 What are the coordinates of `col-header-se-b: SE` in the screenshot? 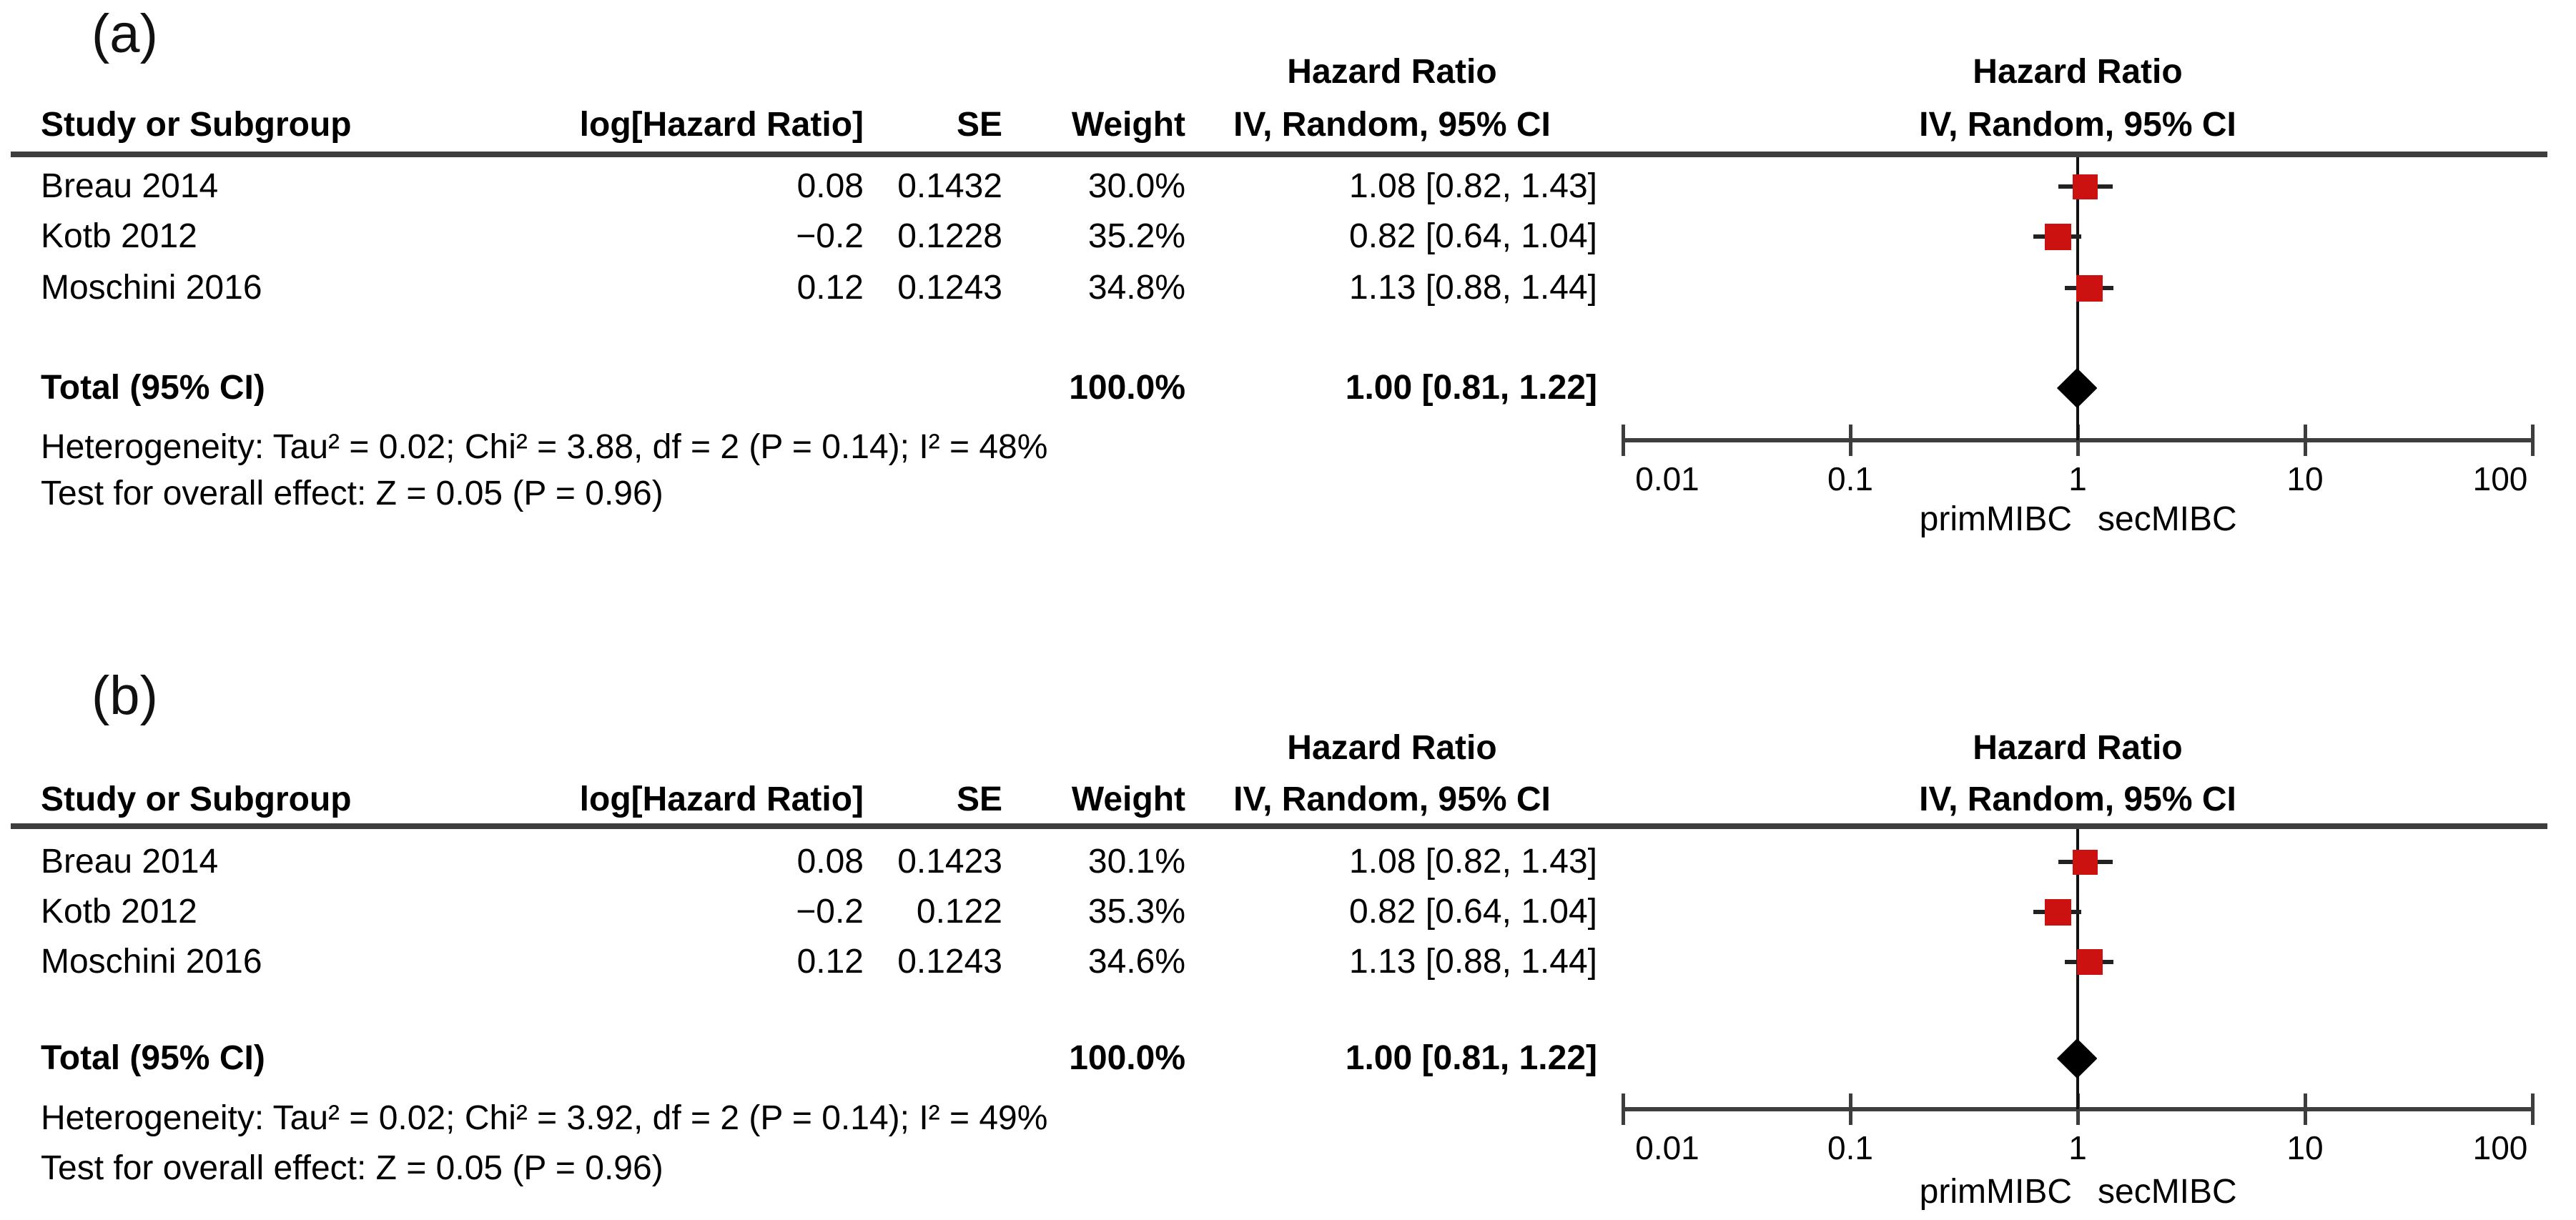 It's located at (979, 799).